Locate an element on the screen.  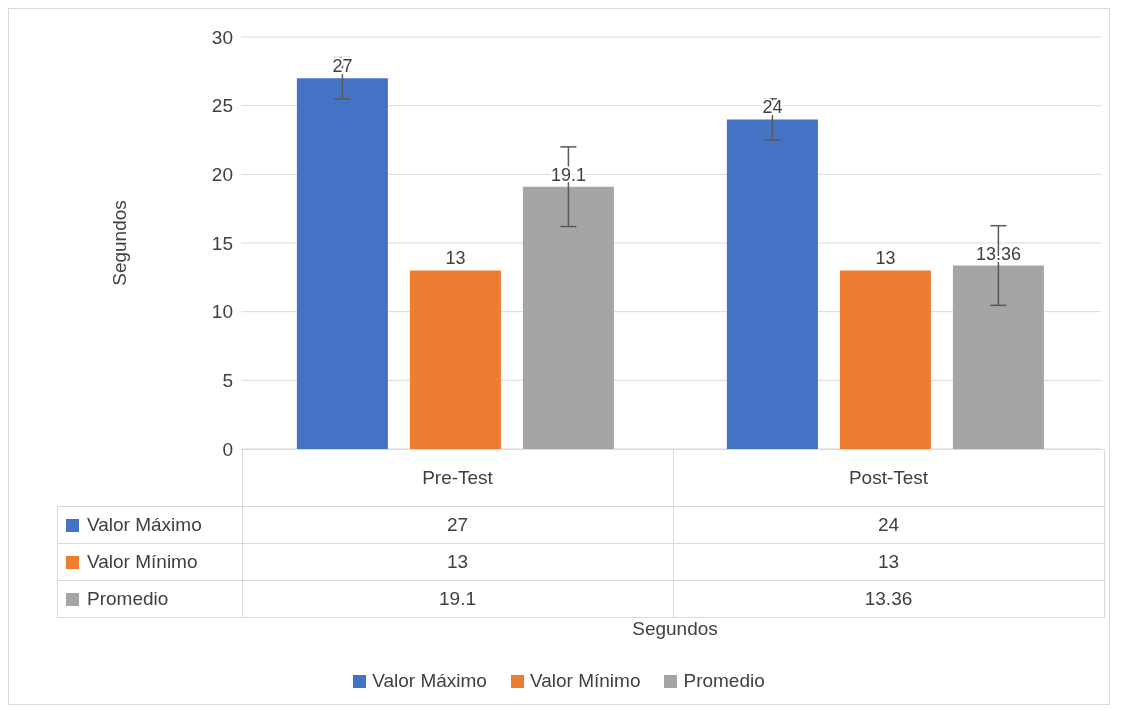
y-tick-label: 10 is located at coordinates (222, 312).